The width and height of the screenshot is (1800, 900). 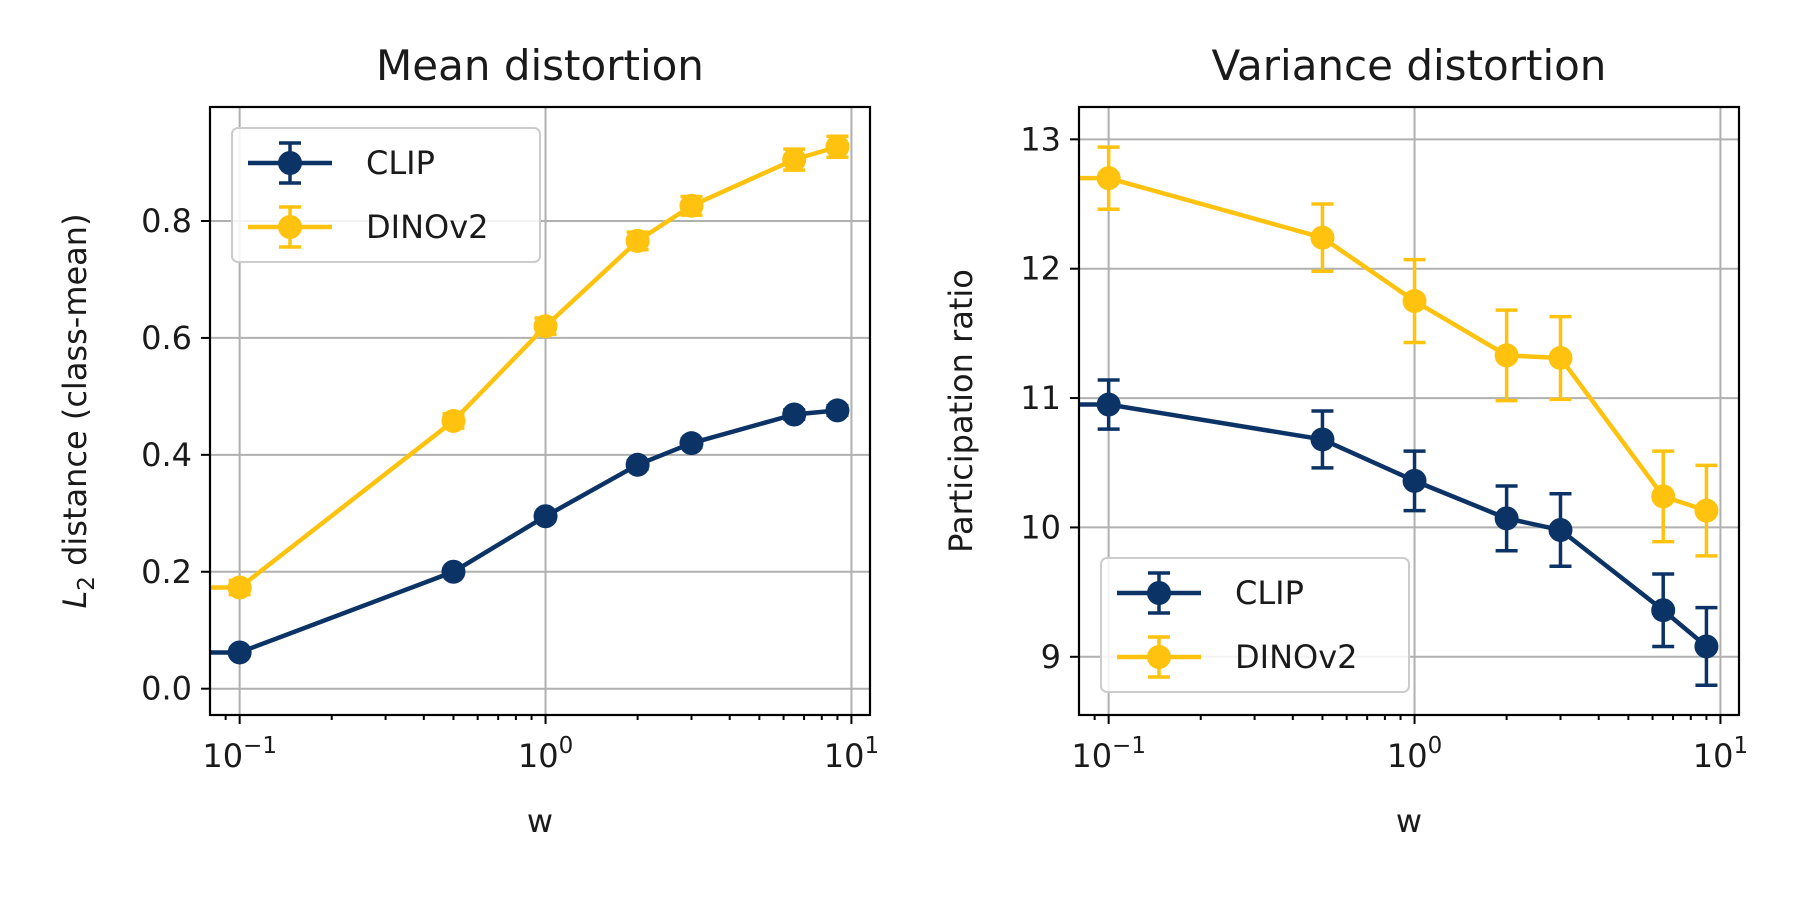 What do you see at coordinates (1040, 398) in the screenshot?
I see `y-tick-label: 11` at bounding box center [1040, 398].